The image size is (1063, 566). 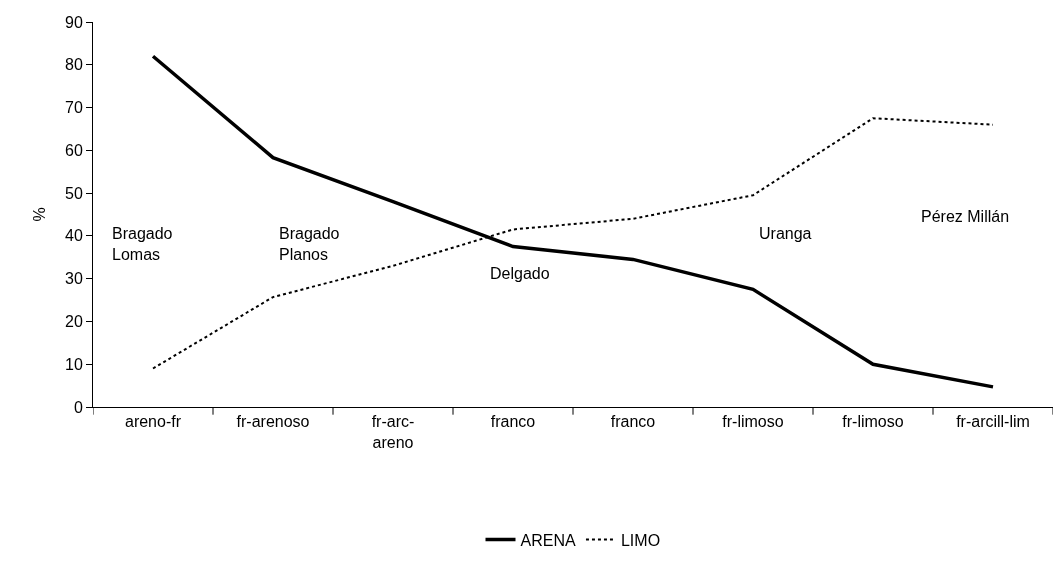 What do you see at coordinates (548, 540) in the screenshot?
I see `legend-label: ARENA` at bounding box center [548, 540].